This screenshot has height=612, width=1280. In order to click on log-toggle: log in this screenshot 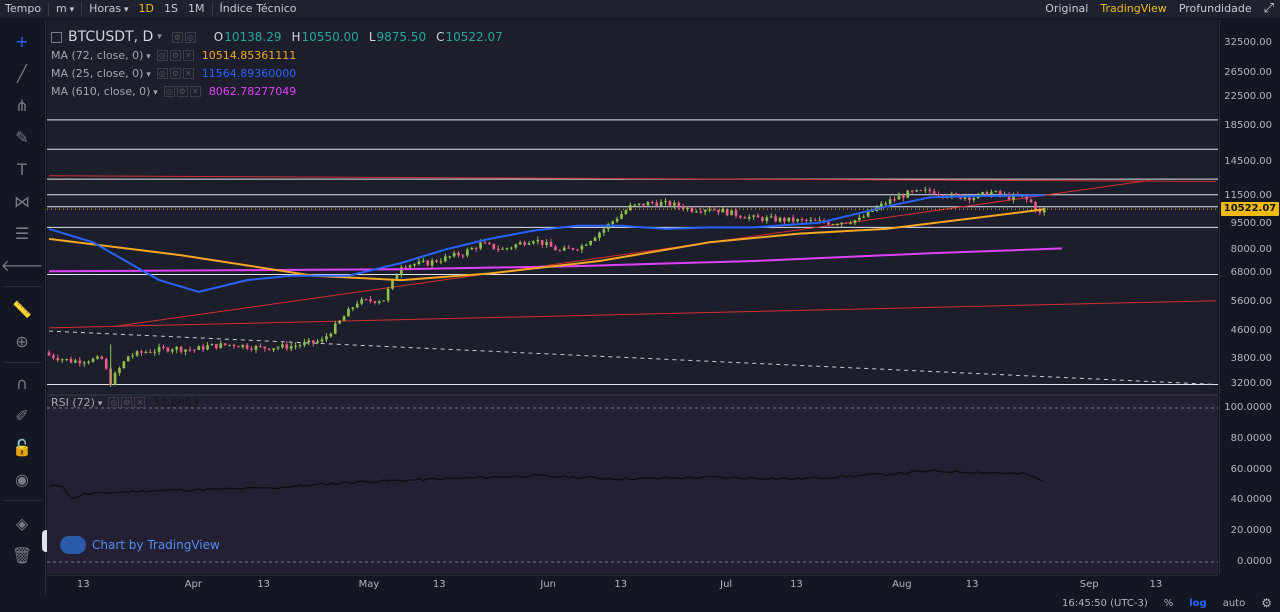, I will do `click(1198, 603)`.